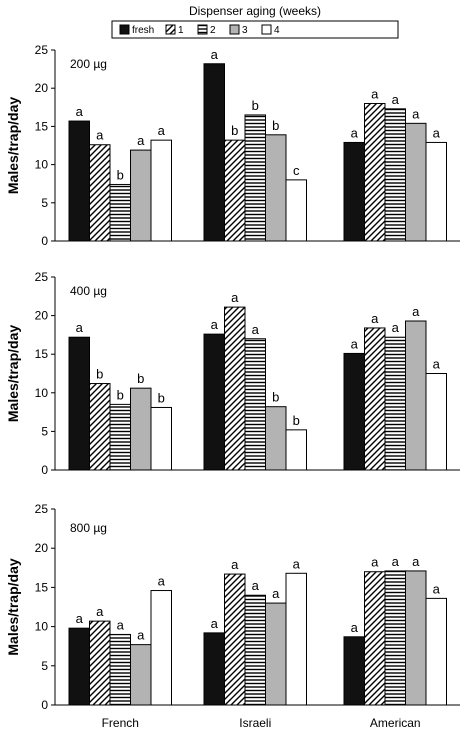 This screenshot has height=733, width=474. I want to click on legend-box, so click(255, 29).